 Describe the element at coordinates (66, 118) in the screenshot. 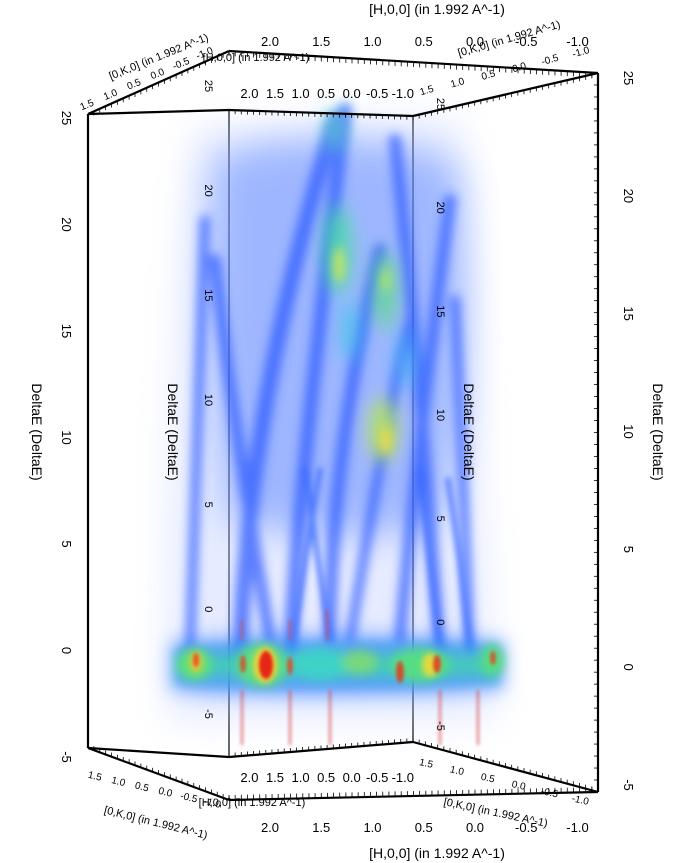

I see `e-tick-label-left: 25` at that location.